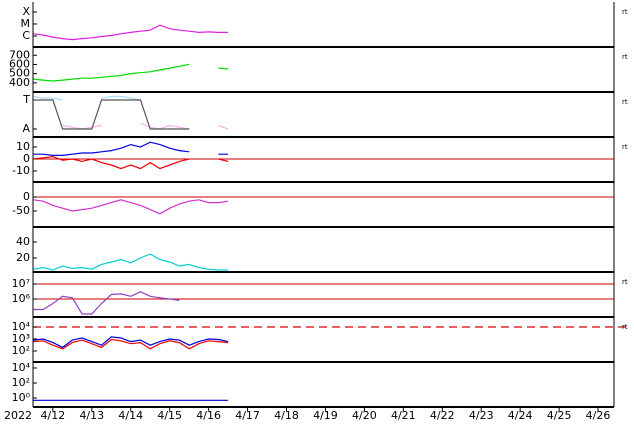  What do you see at coordinates (286, 415) in the screenshot?
I see `x-tick-label: 4/18` at bounding box center [286, 415].